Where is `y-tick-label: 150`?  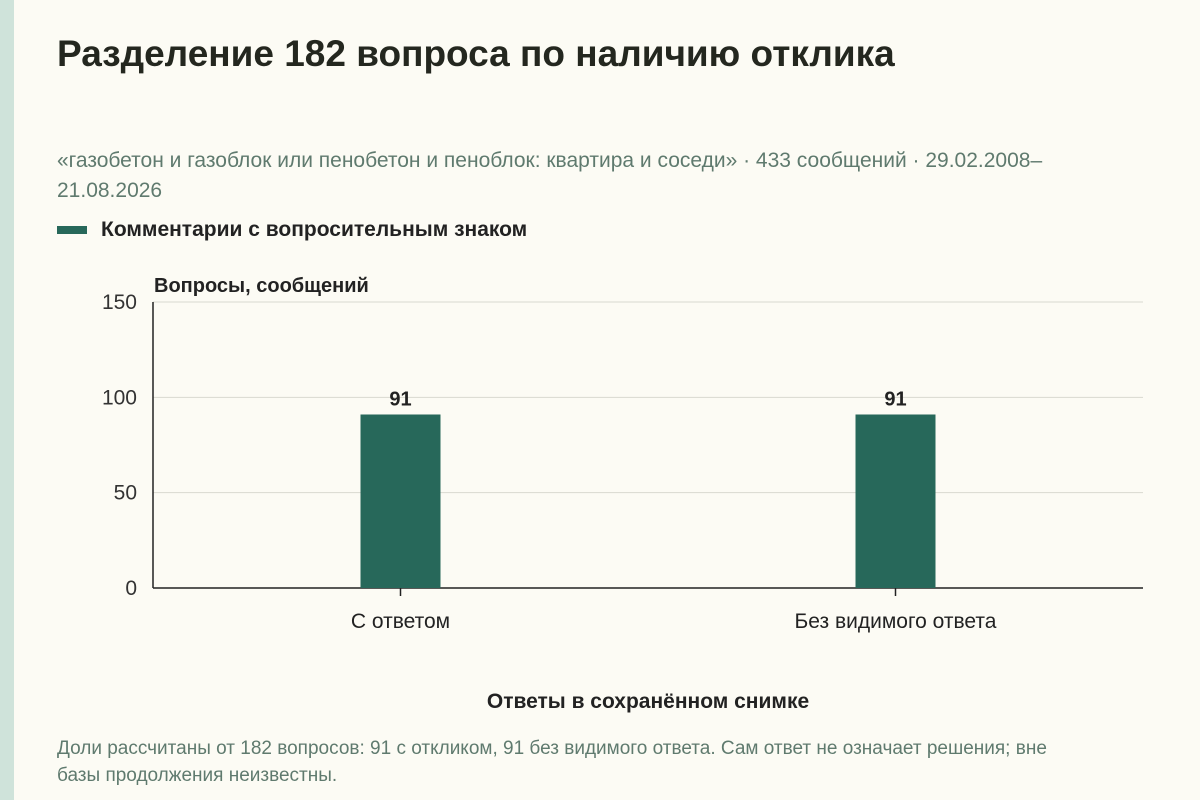 y-tick-label: 150 is located at coordinates (119, 302).